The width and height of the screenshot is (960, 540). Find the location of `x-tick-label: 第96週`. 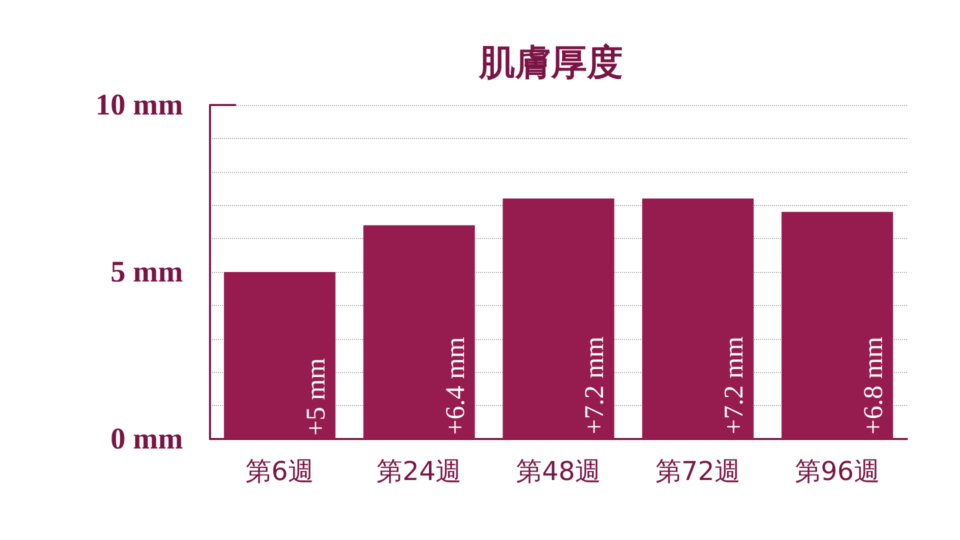

x-tick-label: 第96週 is located at coordinates (837, 472).